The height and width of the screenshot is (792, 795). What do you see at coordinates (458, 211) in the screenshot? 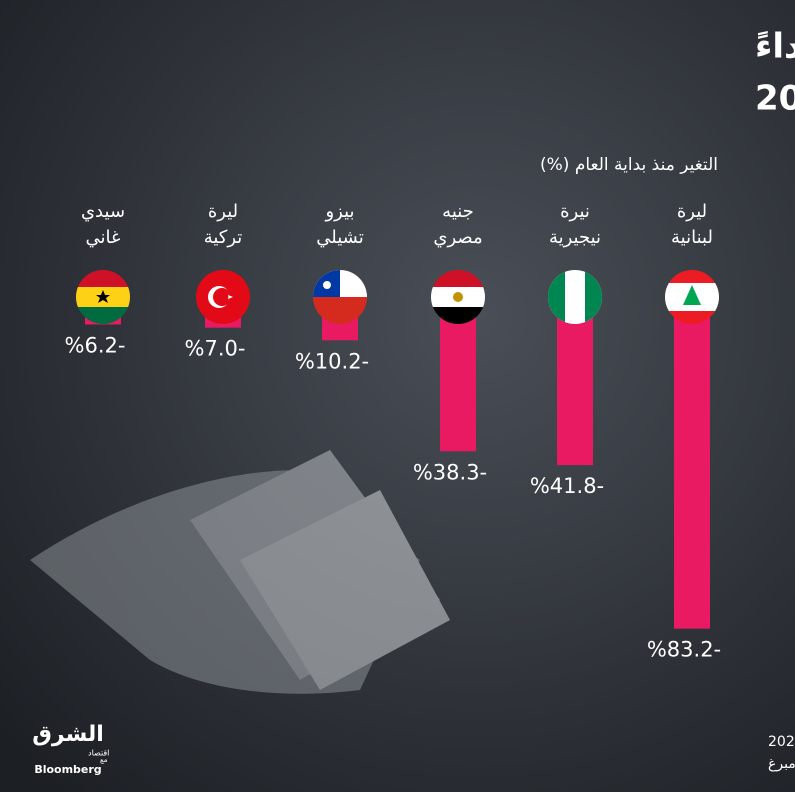
I see `category-line: جنيه` at bounding box center [458, 211].